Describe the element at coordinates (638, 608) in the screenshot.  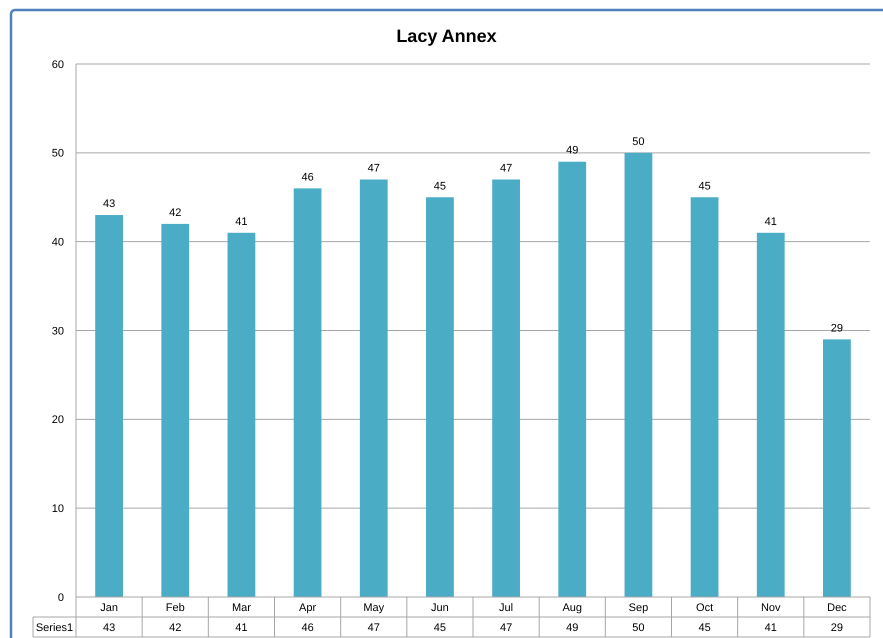
I see `x-tick-label: Sep` at that location.